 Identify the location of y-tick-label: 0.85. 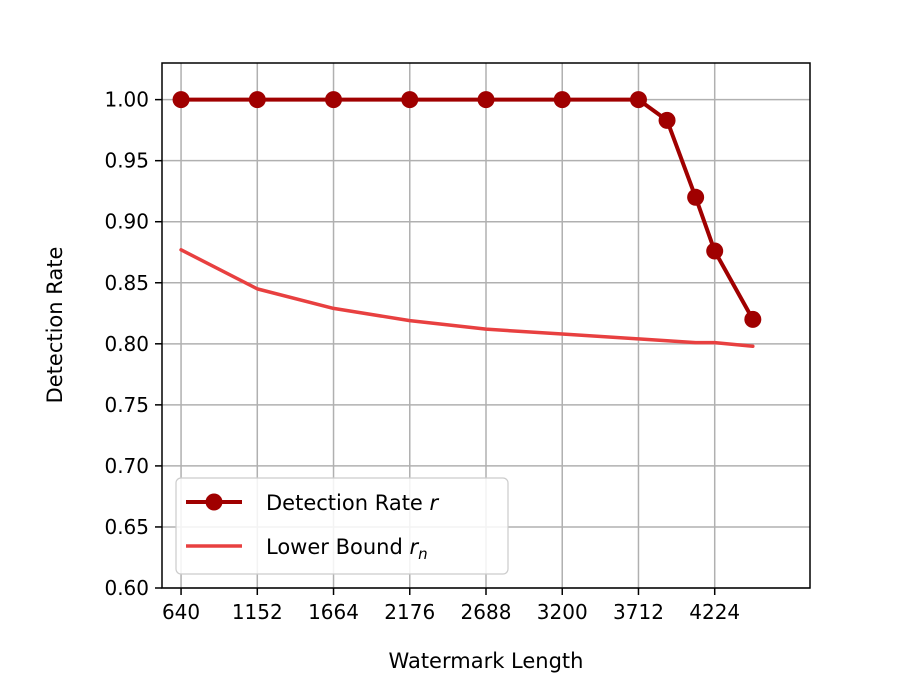
(126, 283).